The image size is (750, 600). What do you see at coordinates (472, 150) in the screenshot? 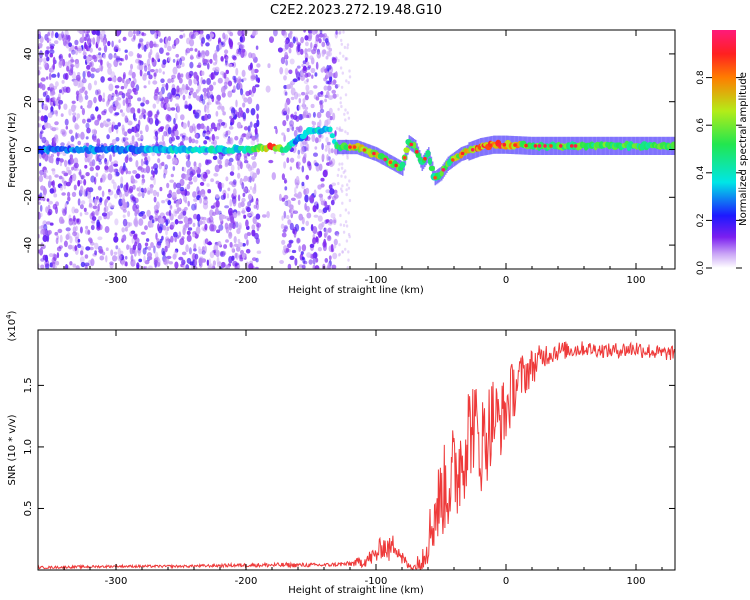
I see `ridge-peak` at bounding box center [472, 150].